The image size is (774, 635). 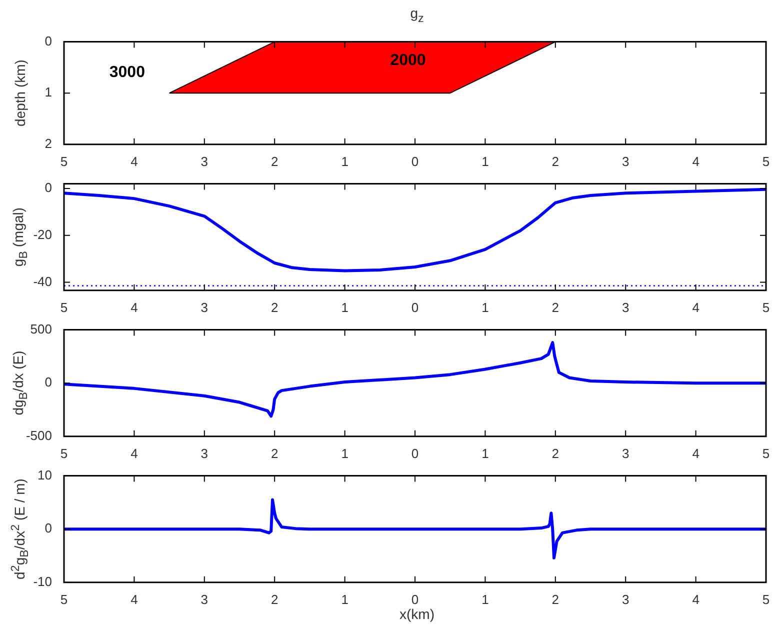 I want to click on y-tick-label: 500, so click(x=41, y=328).